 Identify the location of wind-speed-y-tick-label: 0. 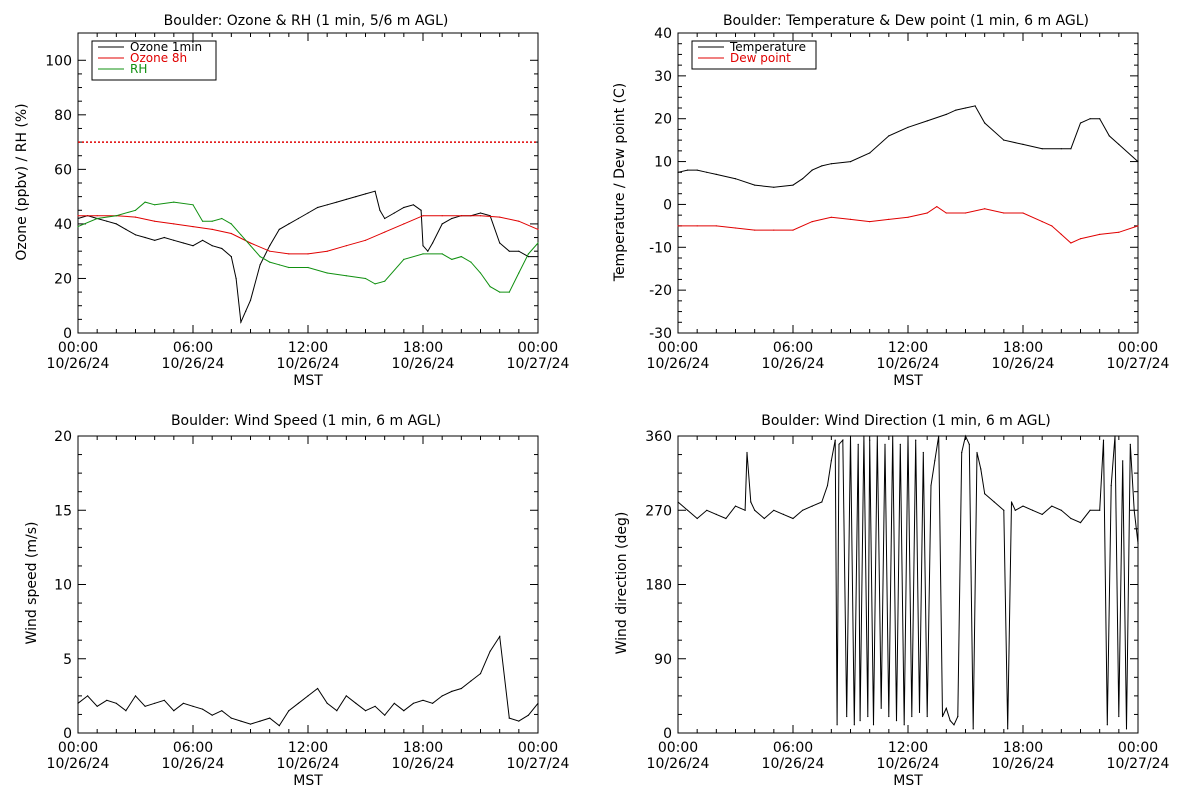
(67, 734).